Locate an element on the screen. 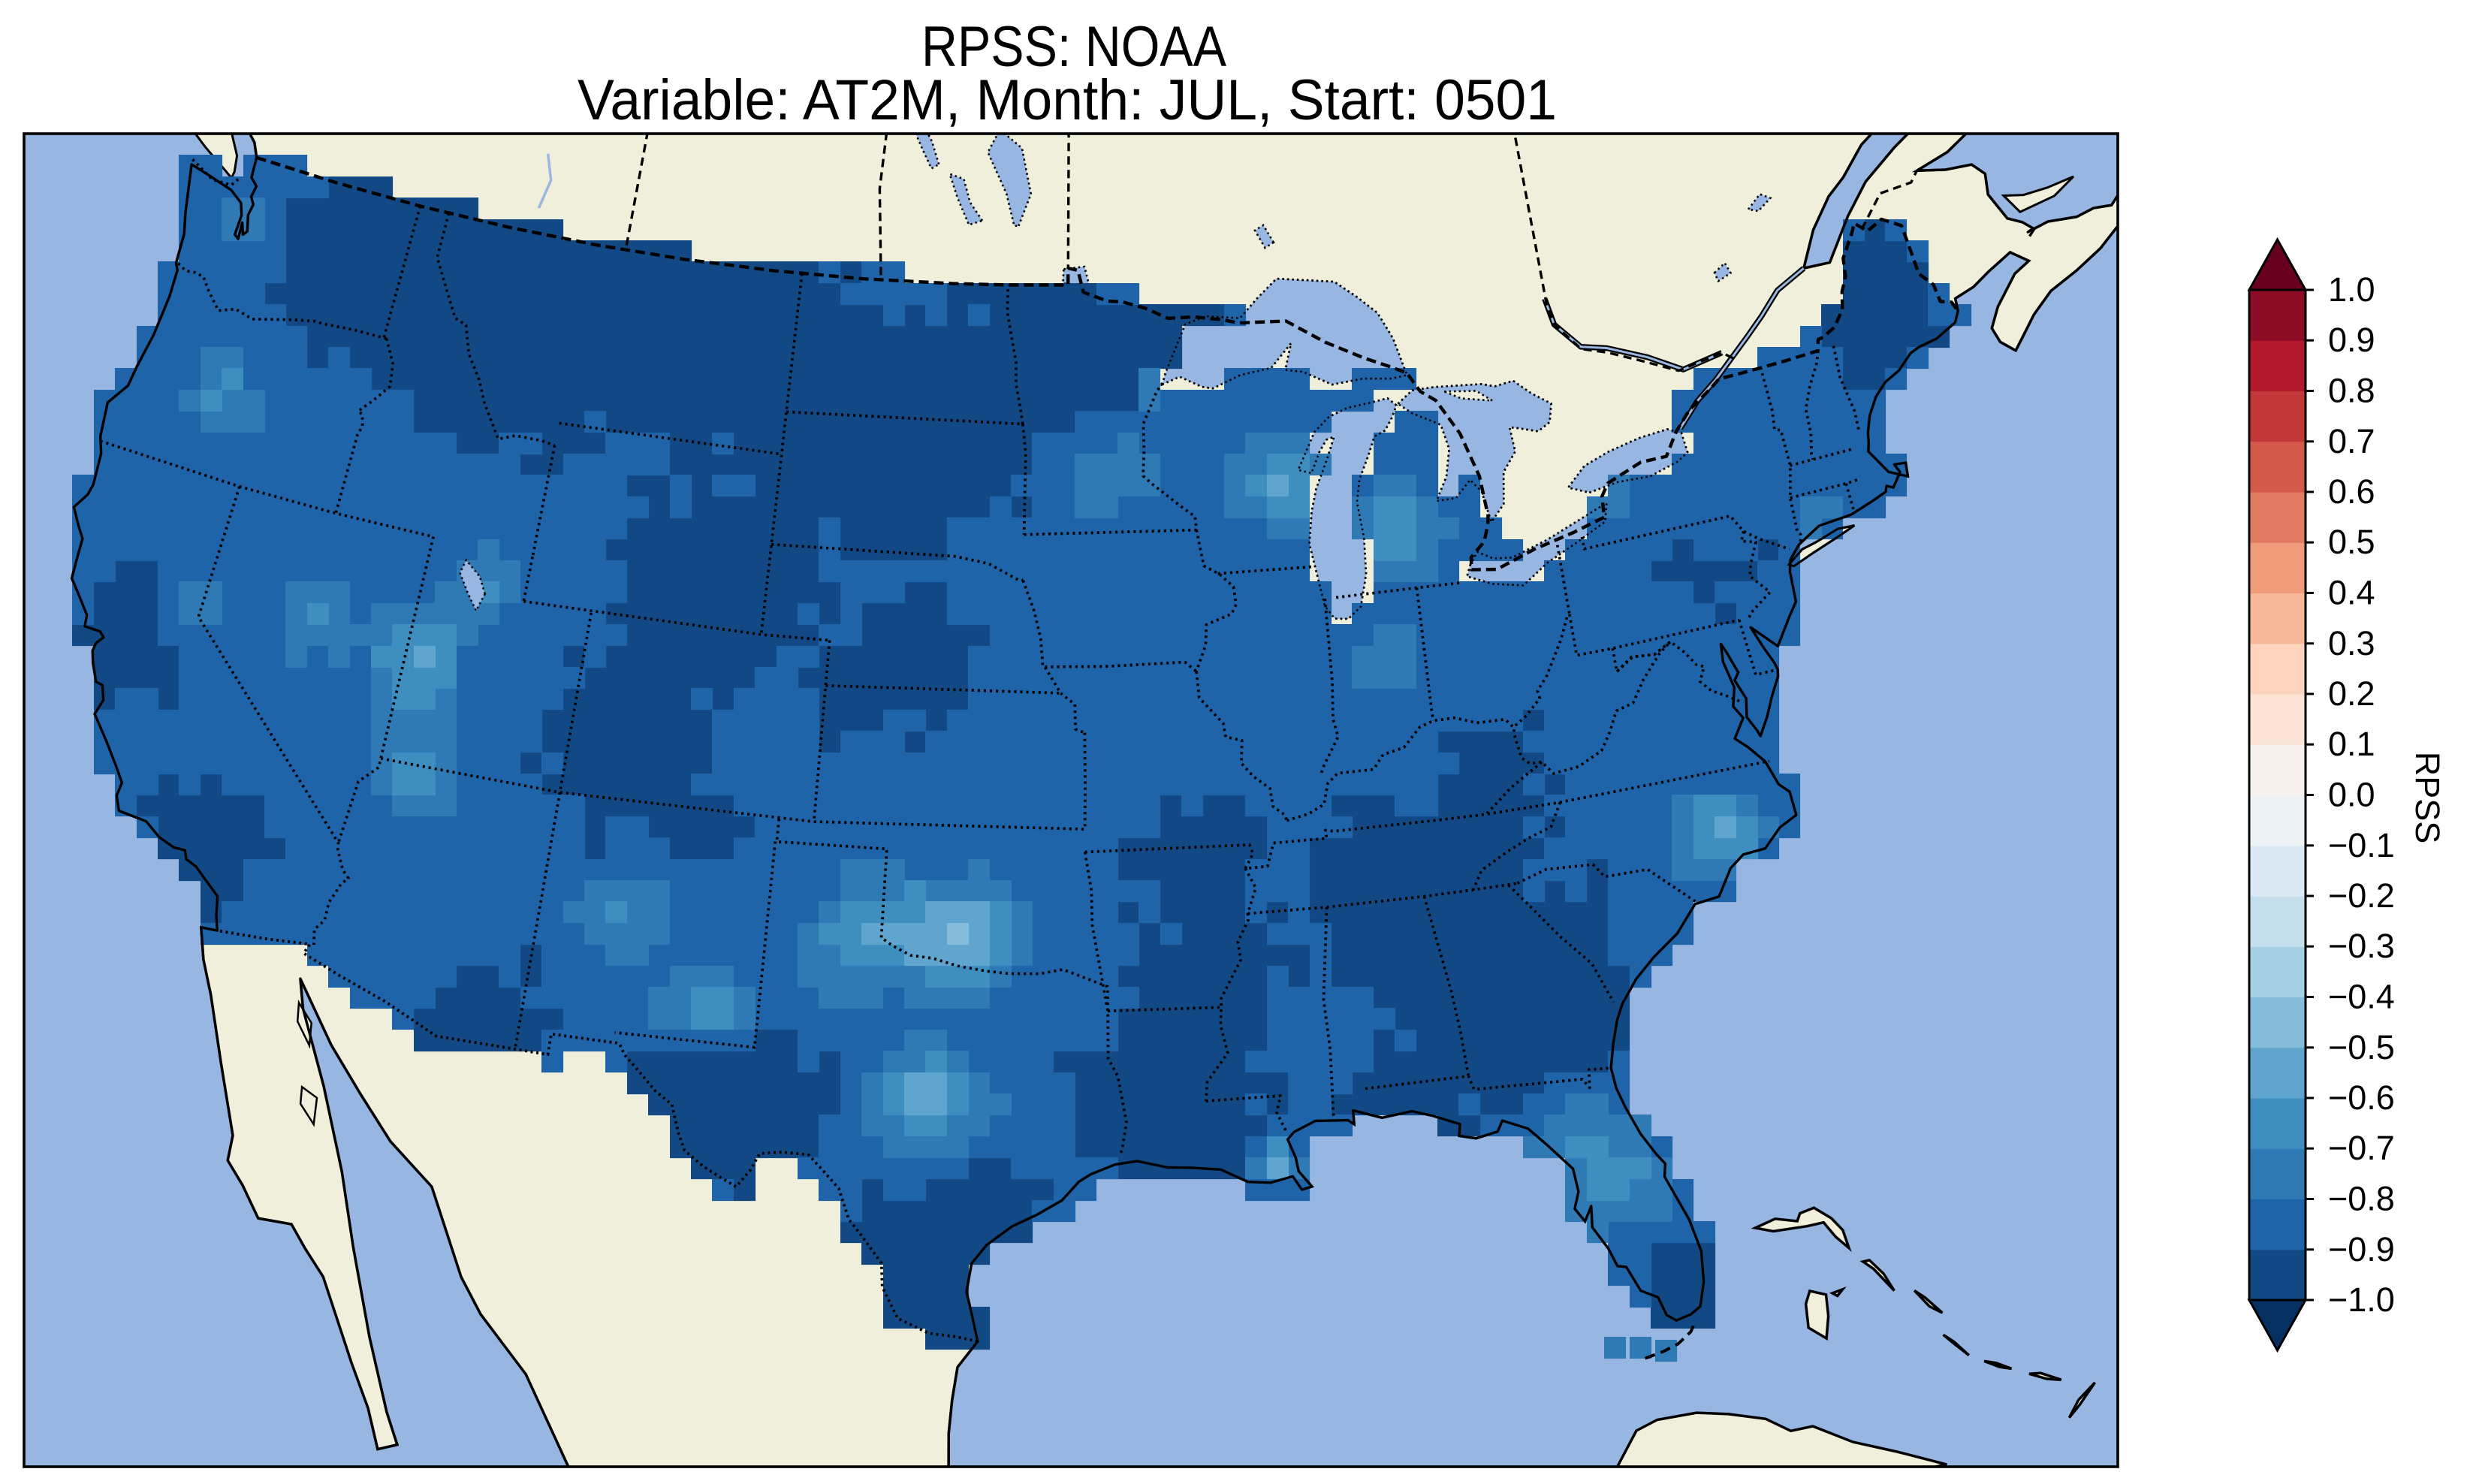 This screenshot has width=2467, height=1484. svg-text: −0.9 is located at coordinates (2361, 1249).